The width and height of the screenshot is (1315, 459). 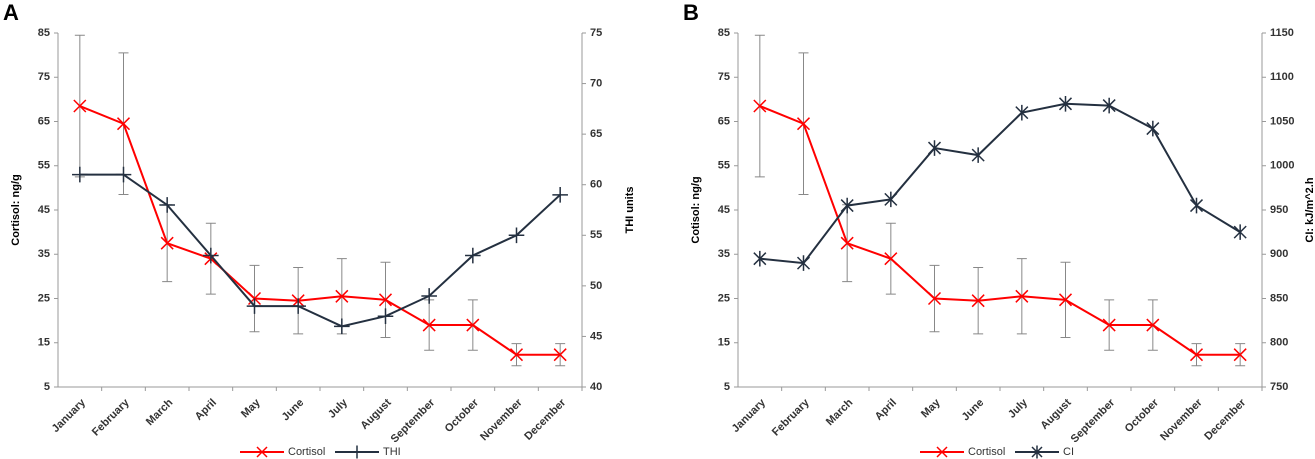 I want to click on y-axis-label: Cotisol: ng/g, so click(x=696, y=209).